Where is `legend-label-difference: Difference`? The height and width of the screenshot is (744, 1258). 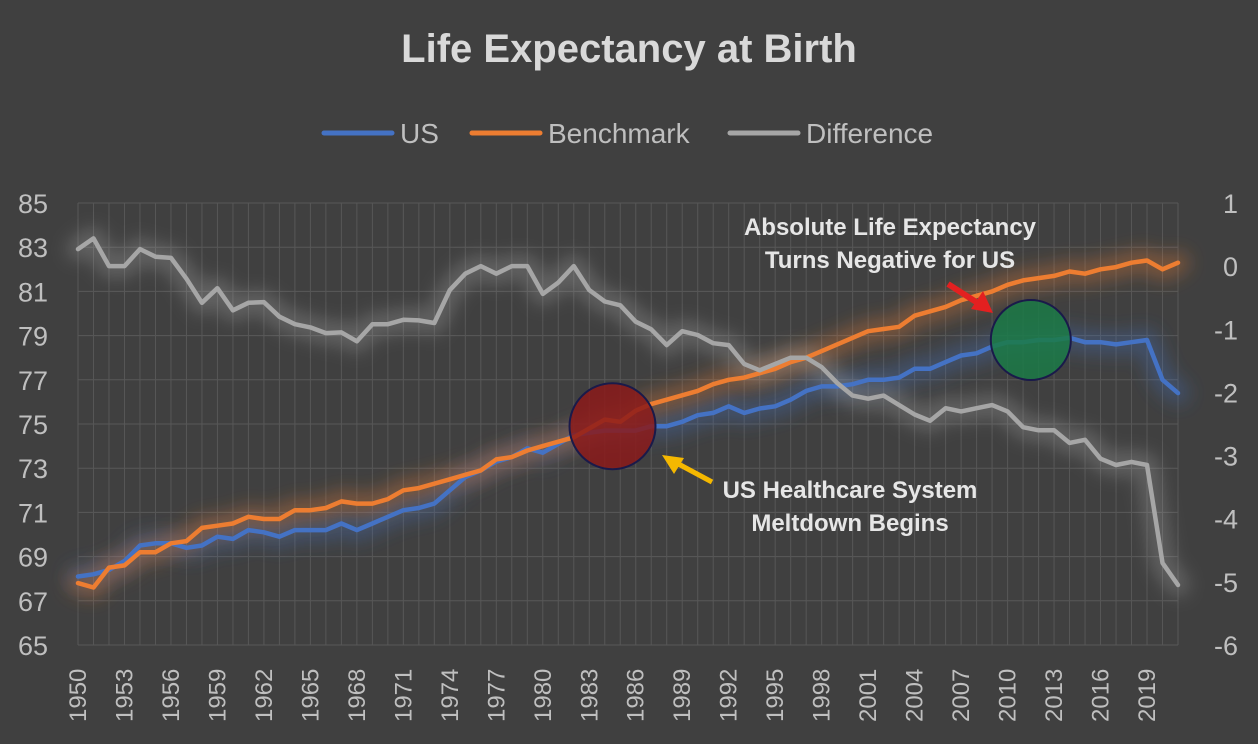 legend-label-difference: Difference is located at coordinates (869, 133).